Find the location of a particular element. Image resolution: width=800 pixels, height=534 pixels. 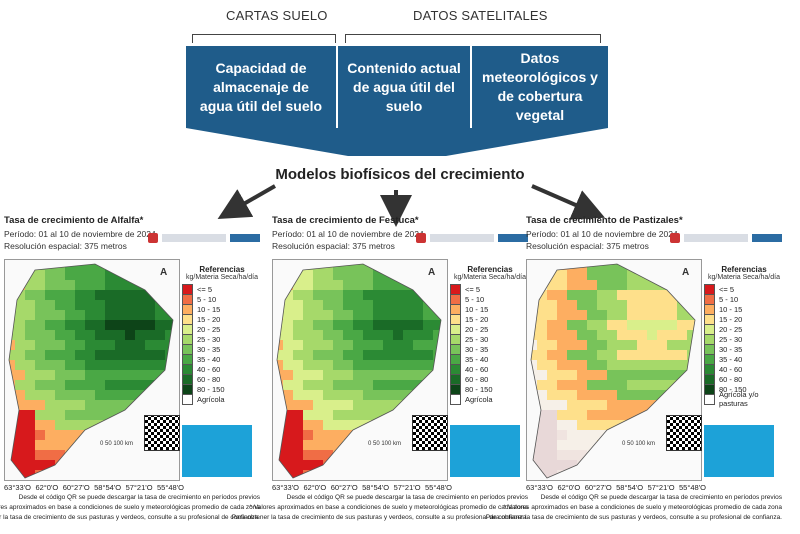

legend-label: 25 - 30 is located at coordinates (209, 339).